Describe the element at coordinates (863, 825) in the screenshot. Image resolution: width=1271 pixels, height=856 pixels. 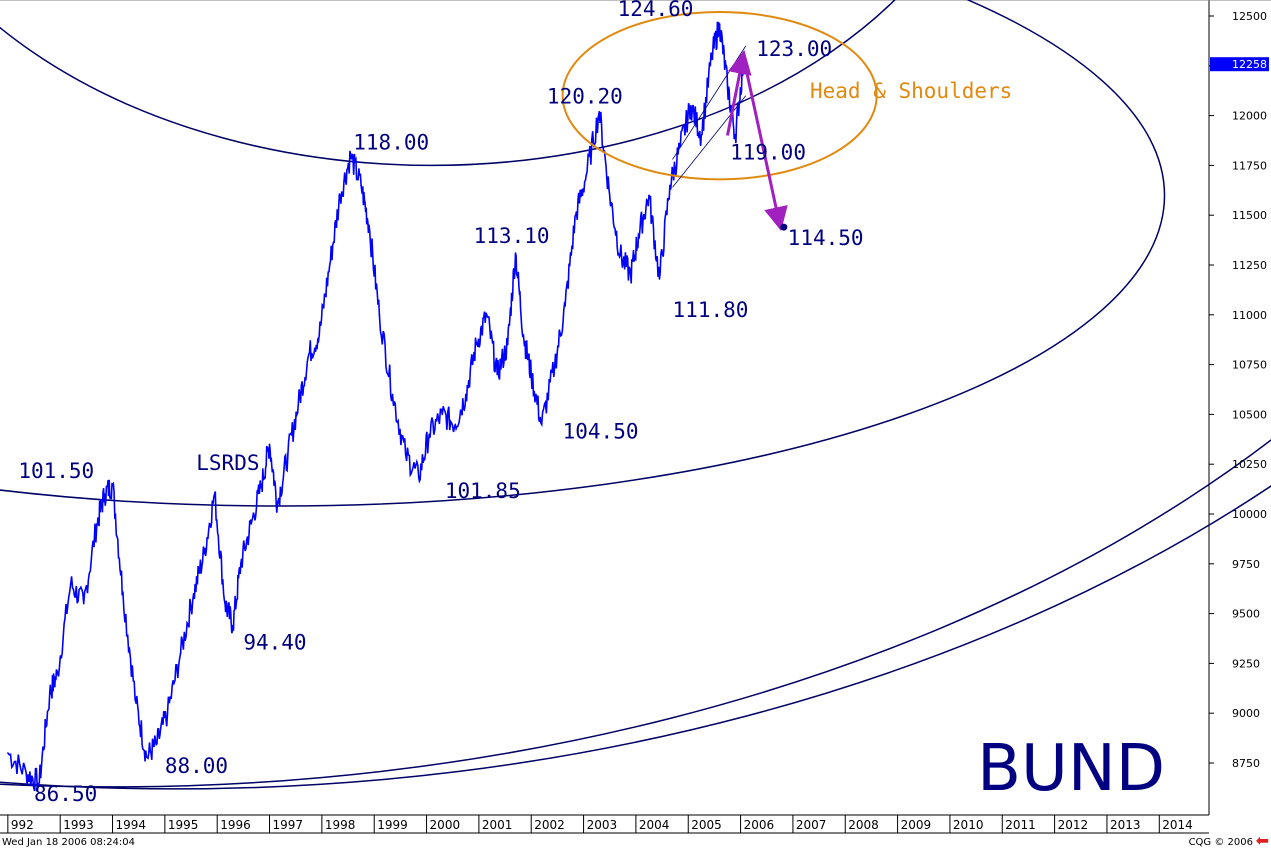
I see `x-tick-label: 2008` at that location.